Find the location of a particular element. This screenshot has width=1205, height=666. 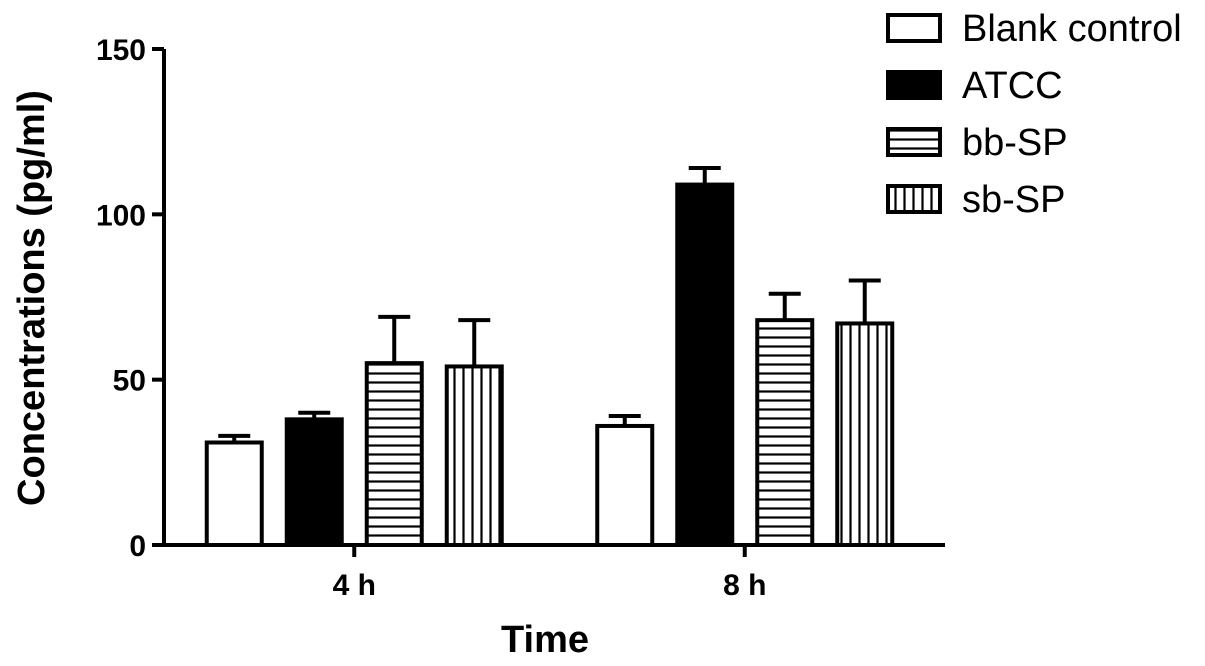

legend-label-blank-control: Blank control is located at coordinates (1072, 29).